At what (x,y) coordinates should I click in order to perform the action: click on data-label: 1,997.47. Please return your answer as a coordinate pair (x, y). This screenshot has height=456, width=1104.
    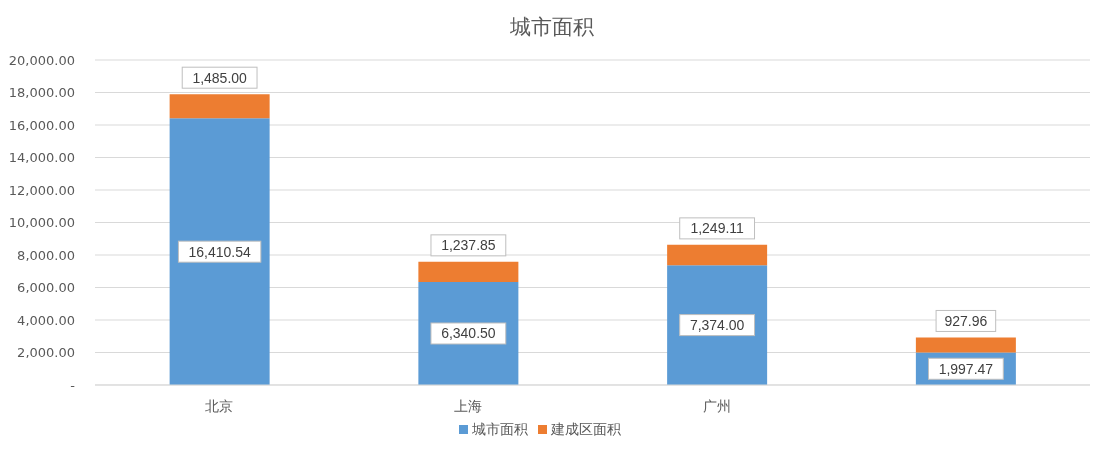
    Looking at the image, I should click on (966, 368).